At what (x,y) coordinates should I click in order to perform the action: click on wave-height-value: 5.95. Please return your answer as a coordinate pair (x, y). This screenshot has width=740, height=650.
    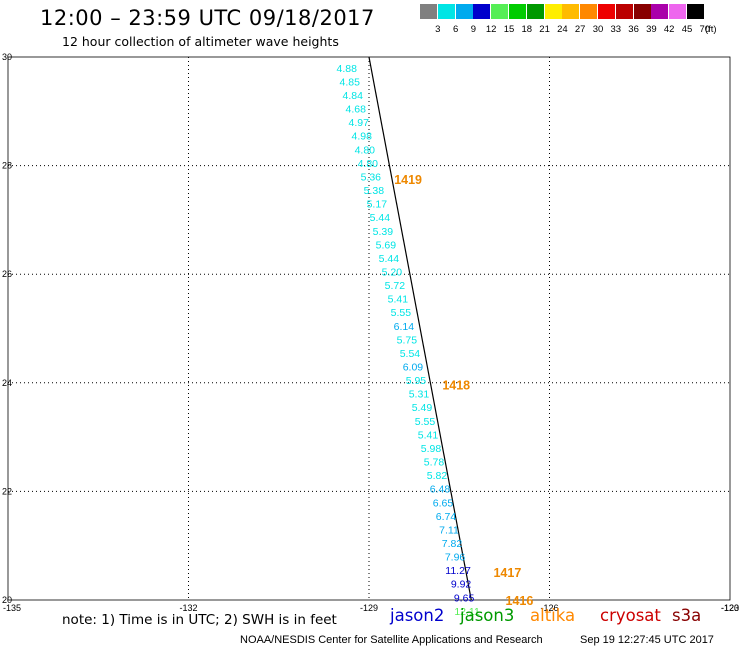
    Looking at the image, I should click on (416, 381).